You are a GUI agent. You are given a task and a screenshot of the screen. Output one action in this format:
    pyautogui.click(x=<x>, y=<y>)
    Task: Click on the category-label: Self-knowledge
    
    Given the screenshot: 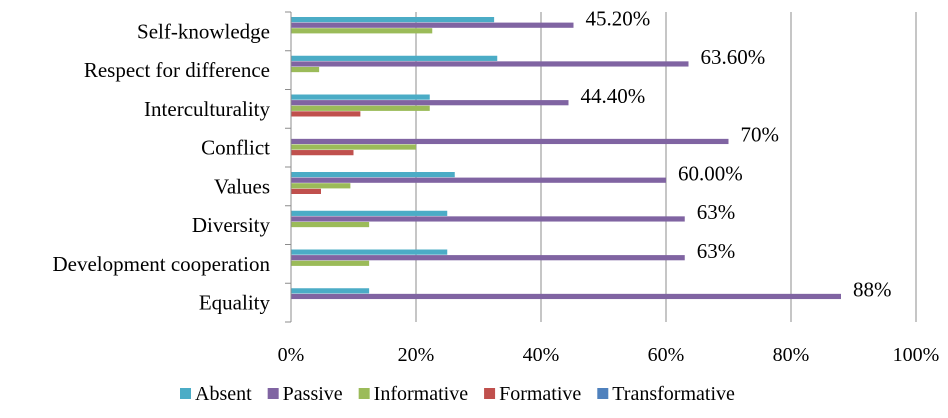 What is the action you would take?
    pyautogui.click(x=203, y=31)
    